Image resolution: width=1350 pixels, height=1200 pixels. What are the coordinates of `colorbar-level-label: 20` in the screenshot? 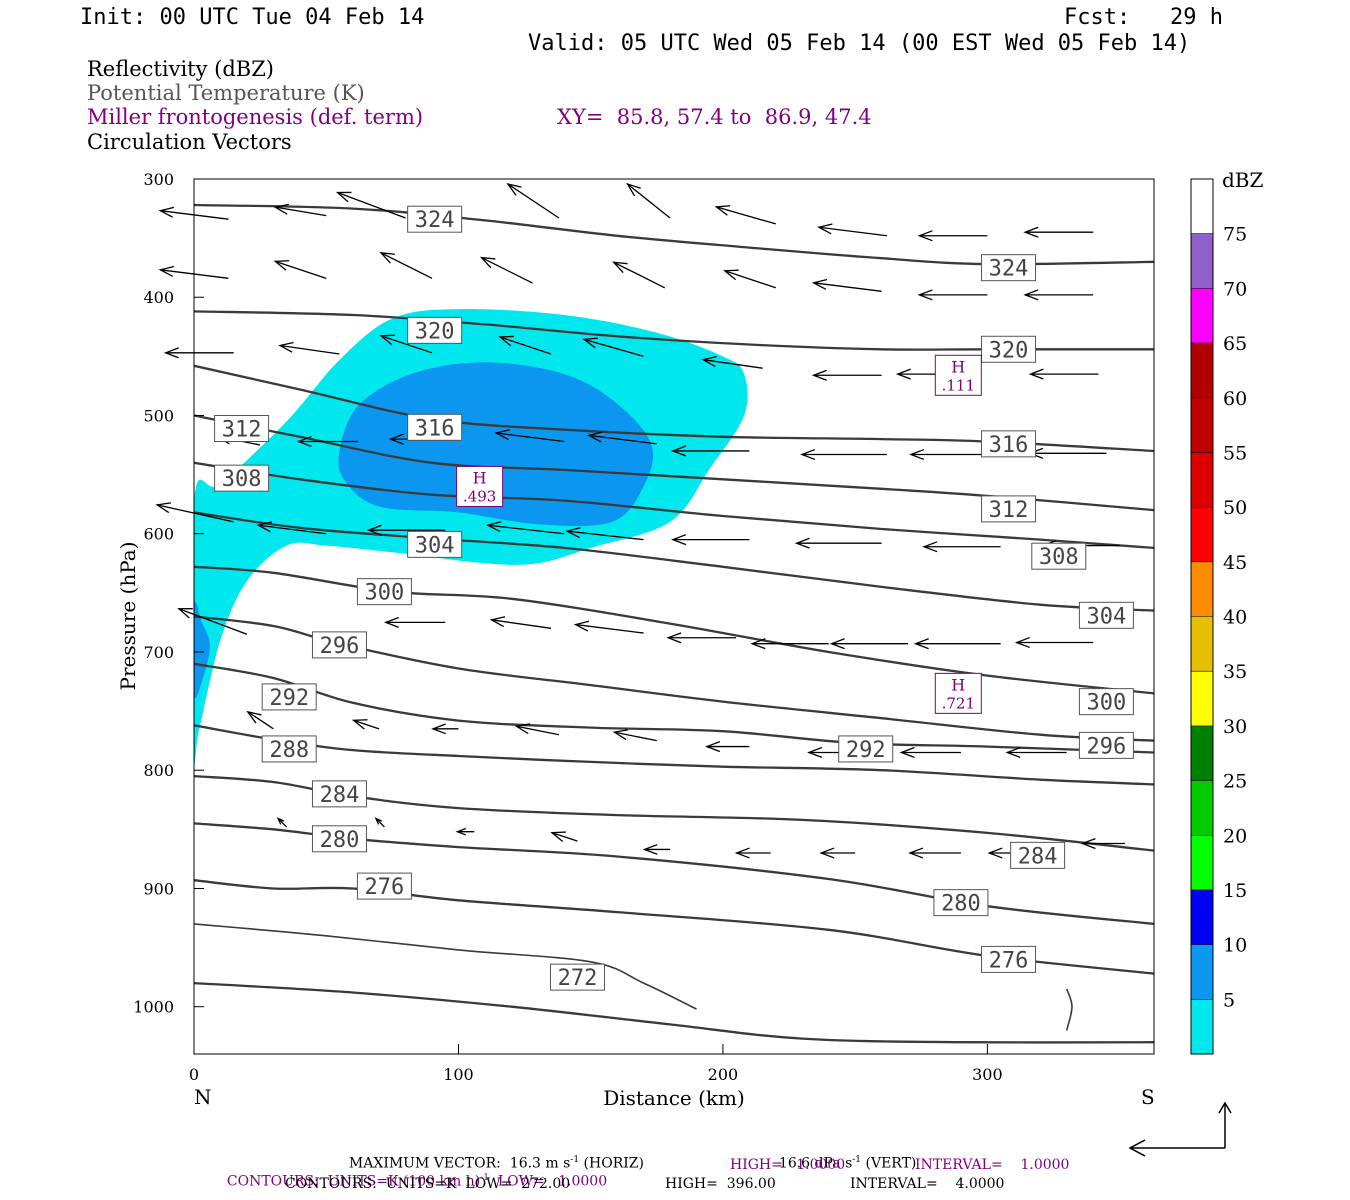 It's located at (1235, 836).